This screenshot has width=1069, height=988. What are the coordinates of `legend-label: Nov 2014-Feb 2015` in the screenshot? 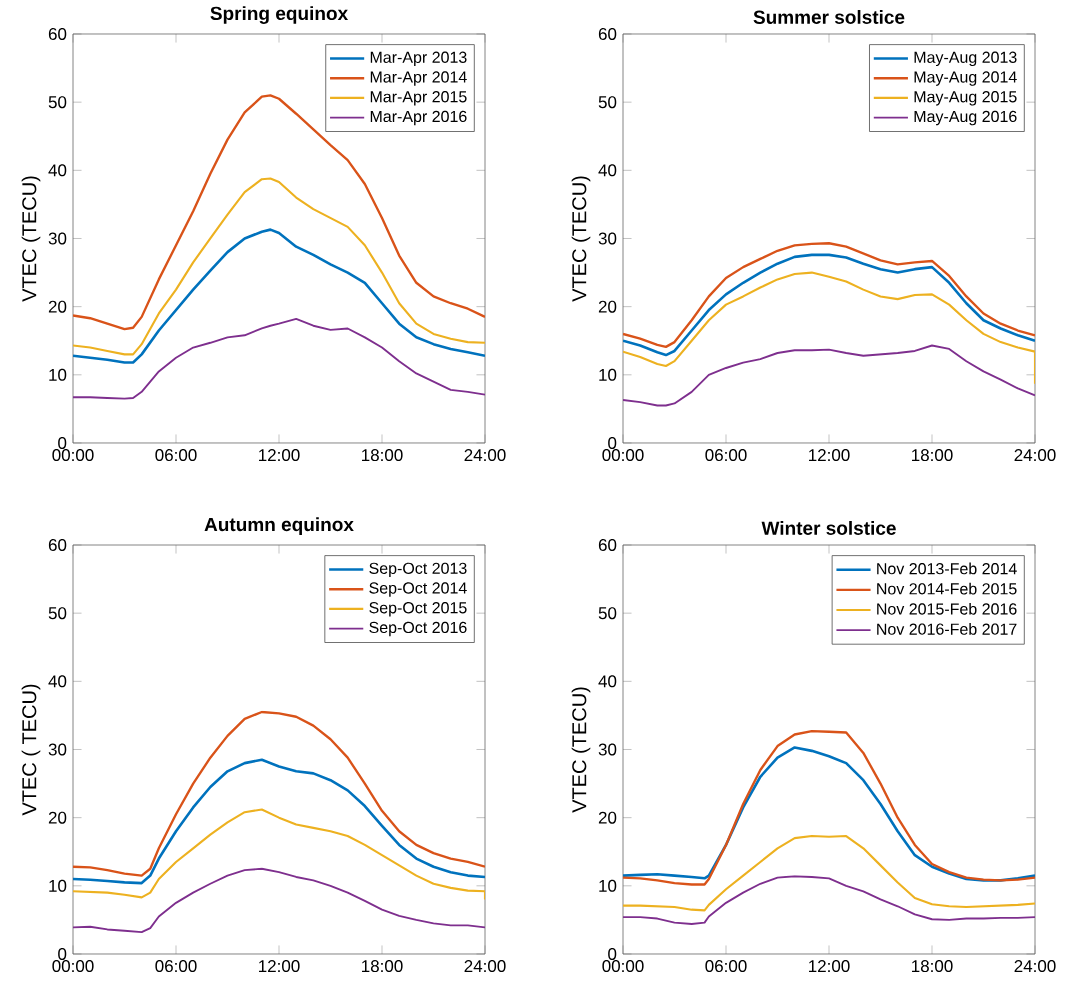 It's located at (947, 588).